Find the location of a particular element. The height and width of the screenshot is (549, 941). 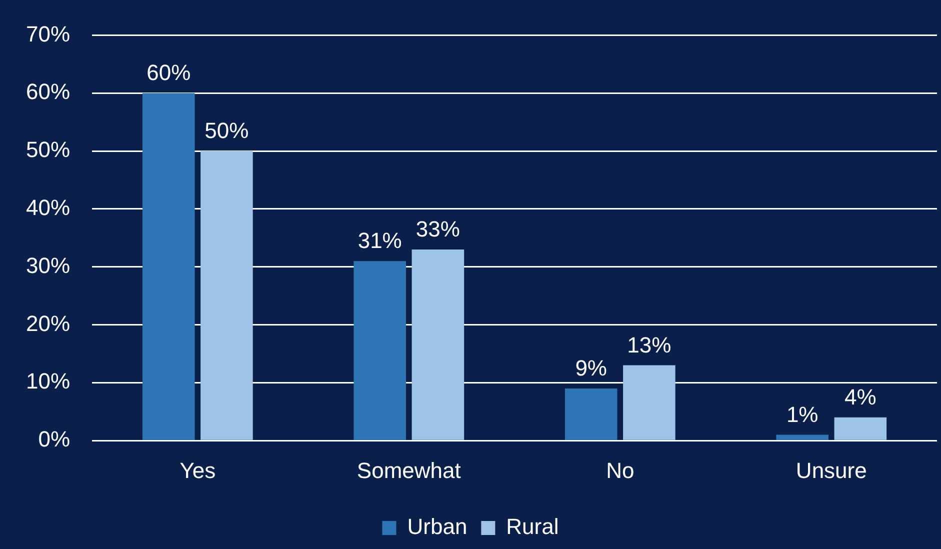

data-label: 60% is located at coordinates (168, 73).